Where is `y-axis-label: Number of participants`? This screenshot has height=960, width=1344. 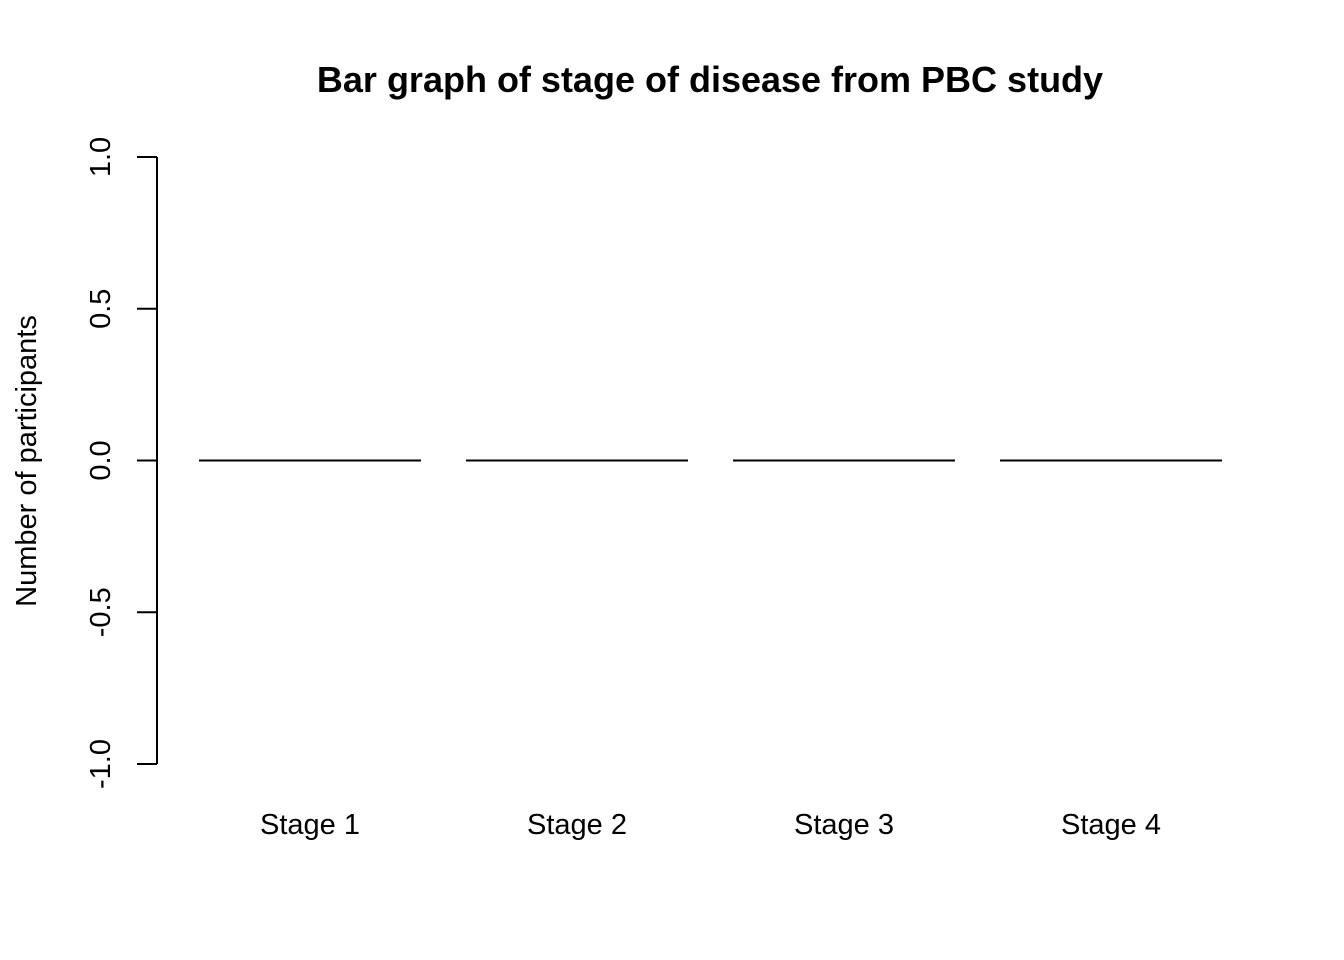
y-axis-label: Number of participants is located at coordinates (27, 461).